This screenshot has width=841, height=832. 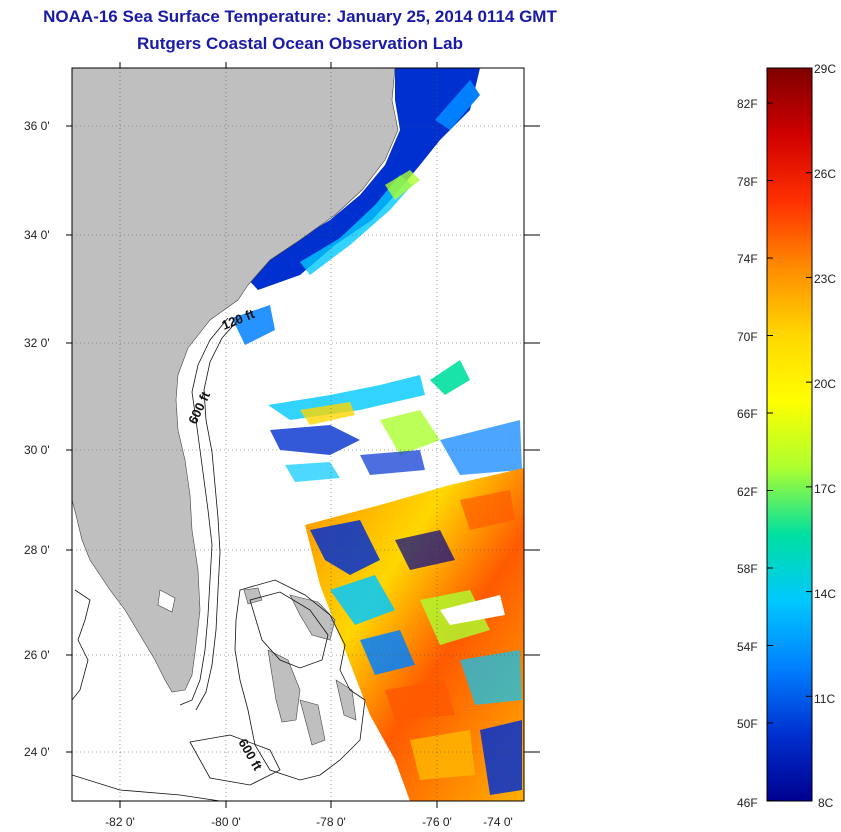 I want to click on colorbar-fahrenheit-label: 74F, so click(x=747, y=259).